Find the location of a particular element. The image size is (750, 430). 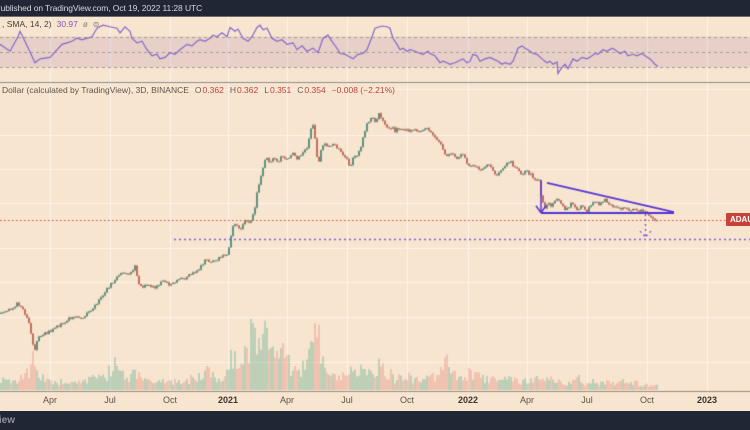

ohlc-values: O 0.362 H 0.362 L 0.351 C 0.354 is located at coordinates (260, 90).